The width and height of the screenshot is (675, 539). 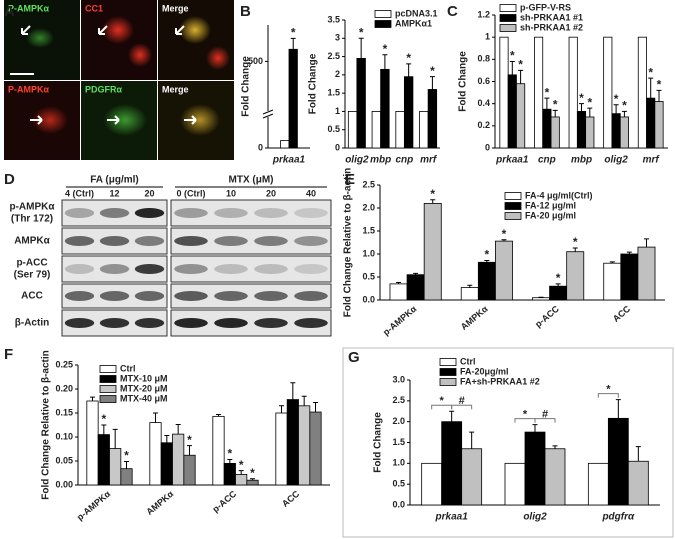 What do you see at coordinates (251, 180) in the screenshot?
I see `group-title: MTX (μM)` at bounding box center [251, 180].